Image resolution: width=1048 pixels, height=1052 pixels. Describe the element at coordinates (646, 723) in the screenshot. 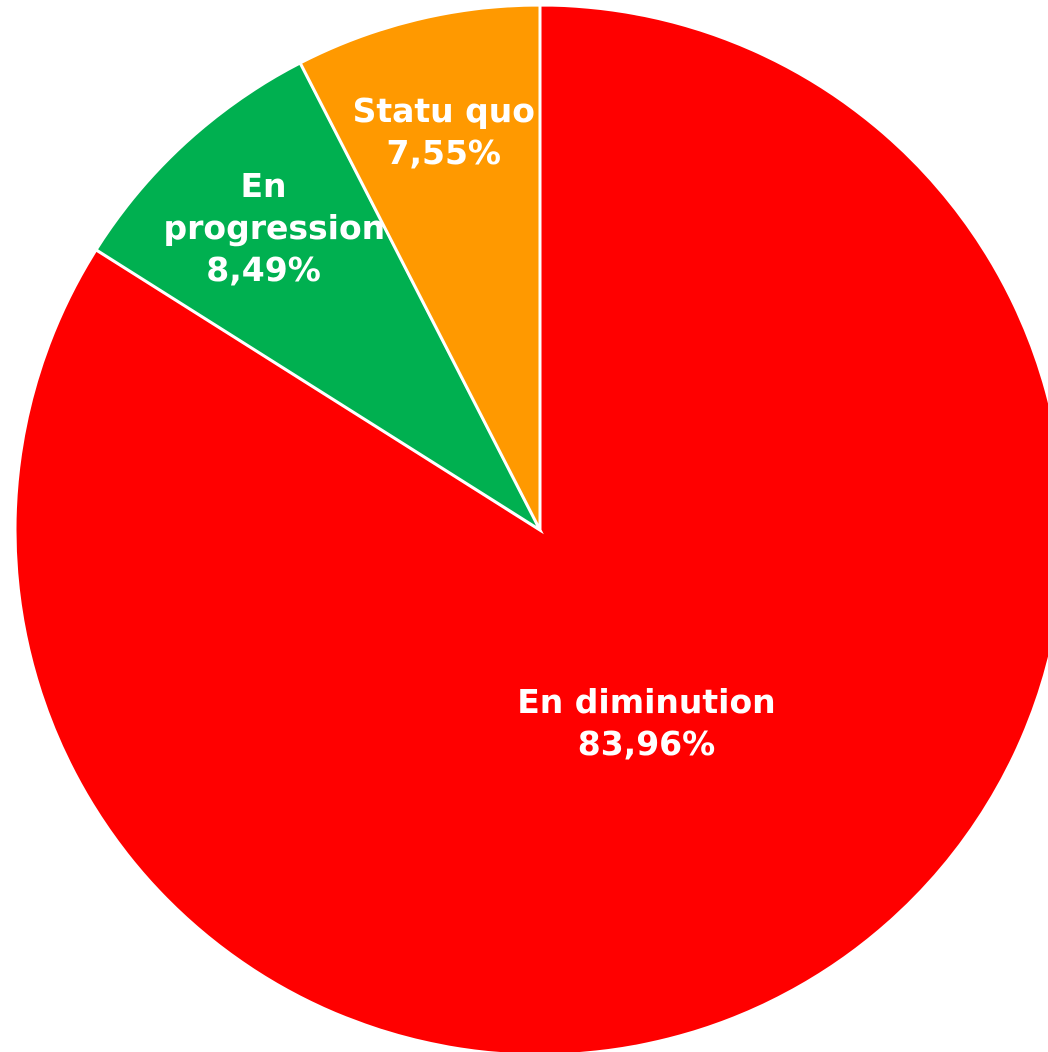

I see `slice-label: En diminution 83,96%` at that location.